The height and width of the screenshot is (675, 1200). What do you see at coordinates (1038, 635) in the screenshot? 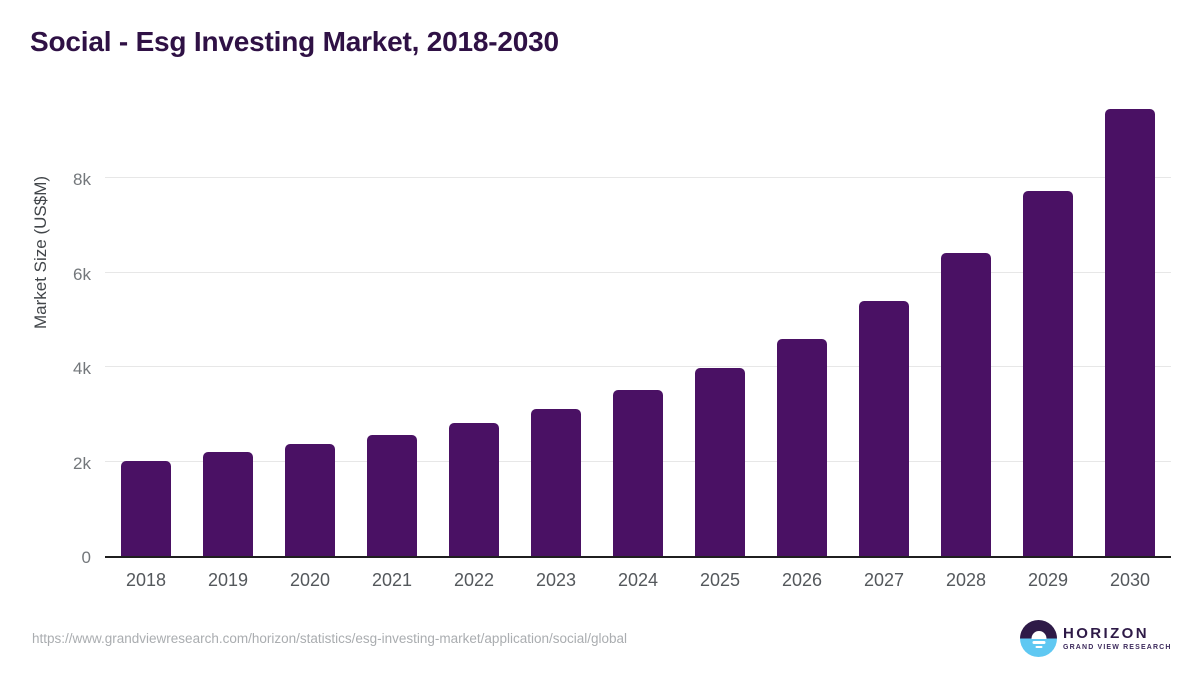
I see `sun-icon` at bounding box center [1038, 635].